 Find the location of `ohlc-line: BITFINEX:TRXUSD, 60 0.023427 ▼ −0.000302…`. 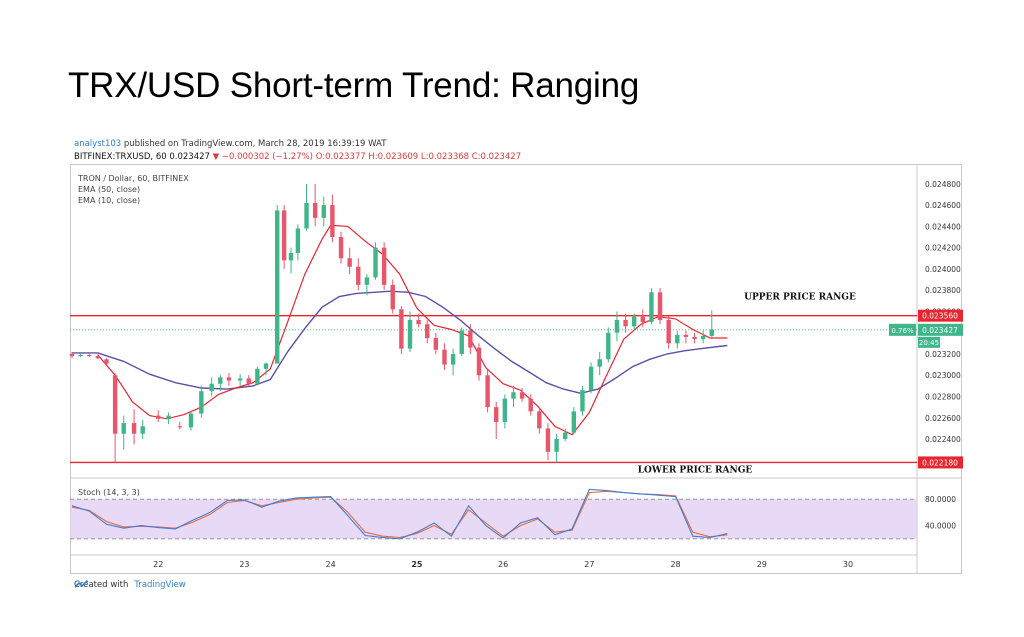

ohlc-line: BITFINEX:TRXUSD, 60 0.023427 ▼ −0.000302… is located at coordinates (297, 157).